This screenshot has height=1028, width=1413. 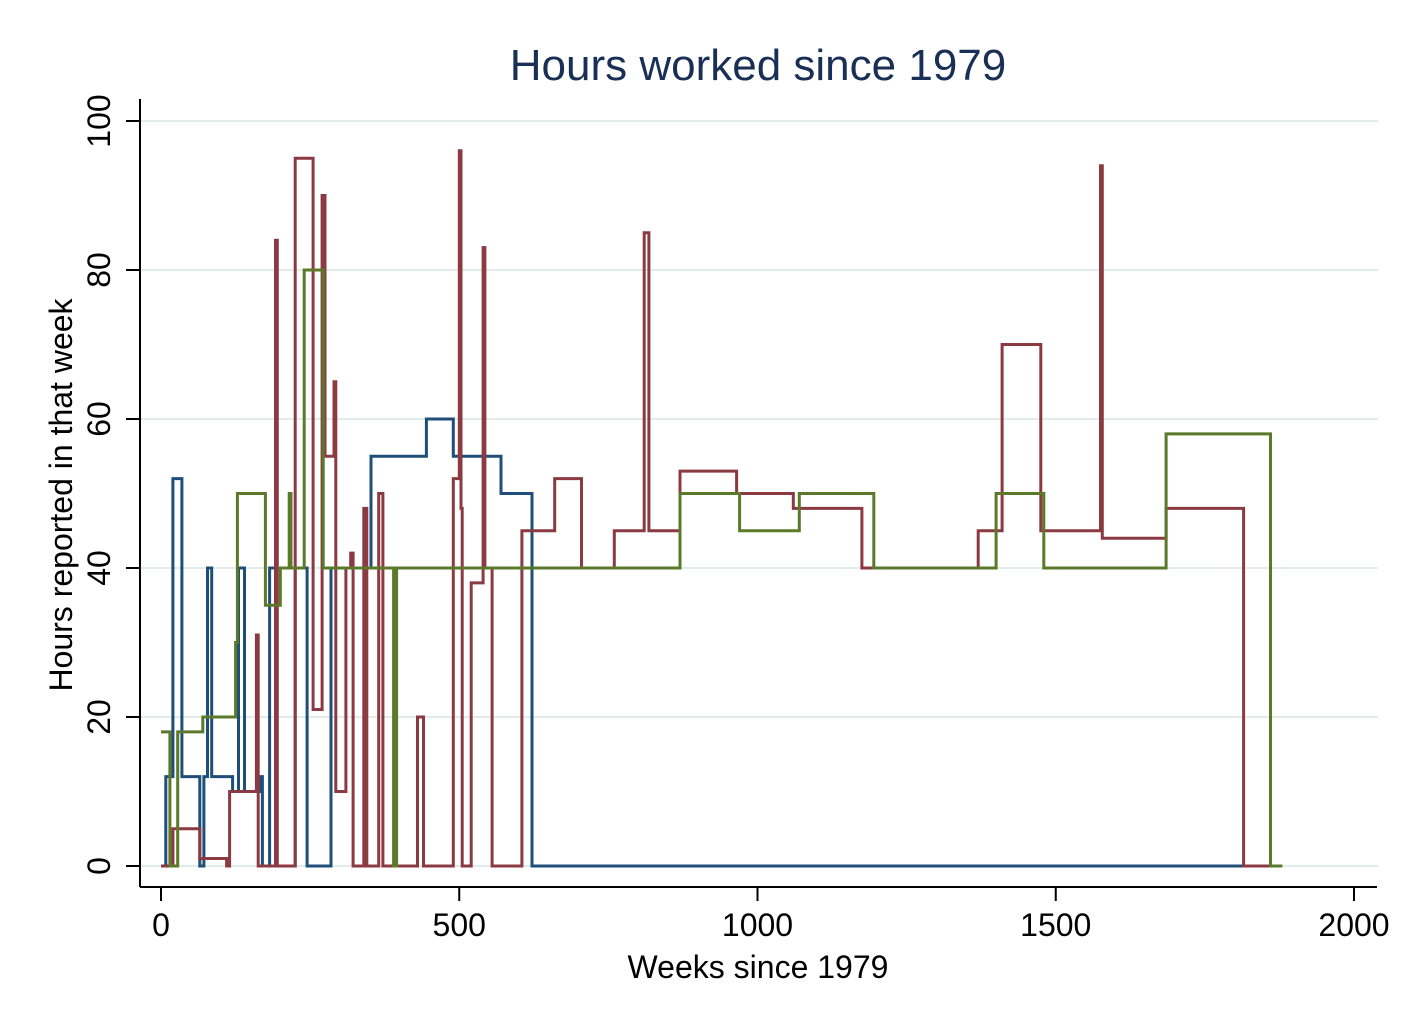 What do you see at coordinates (99, 866) in the screenshot?
I see `y-tick-label-0: 0` at bounding box center [99, 866].